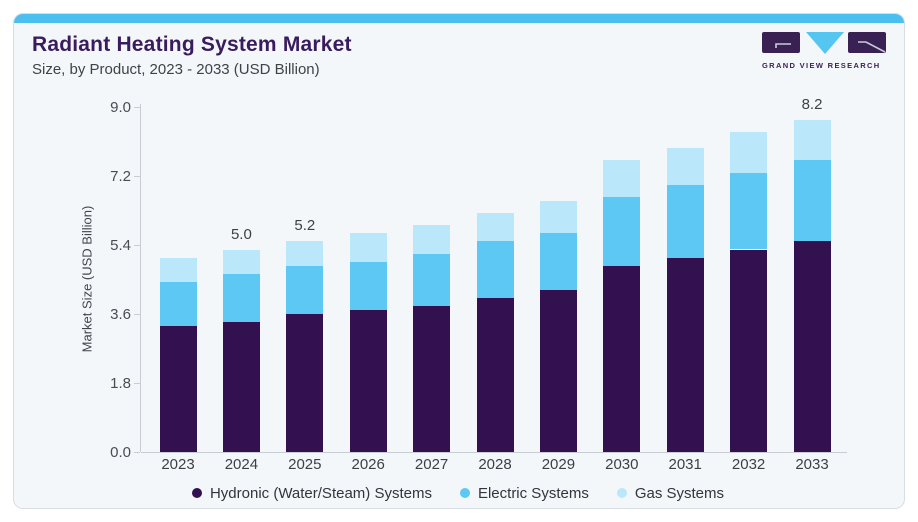 The image size is (918, 522). What do you see at coordinates (241, 298) in the screenshot?
I see `bar-segment-electric-2024` at bounding box center [241, 298].